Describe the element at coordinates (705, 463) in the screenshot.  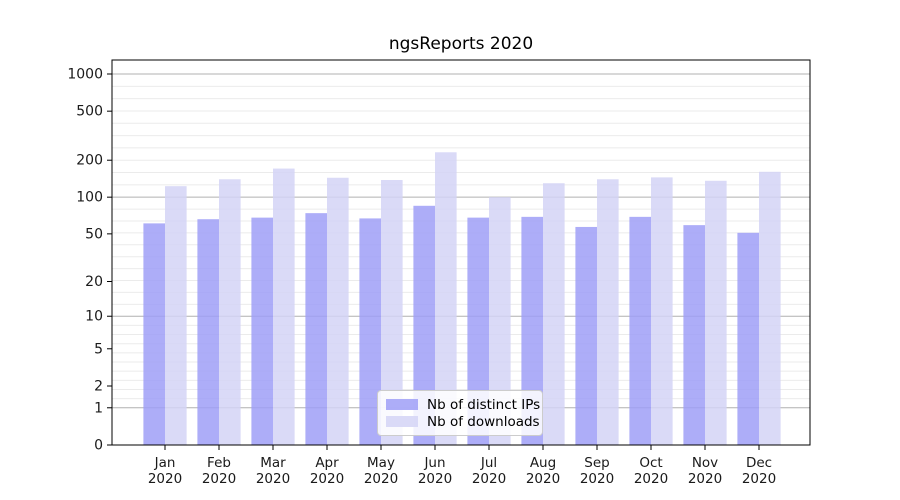
I see `x-tick-label-month: Nov` at that location.